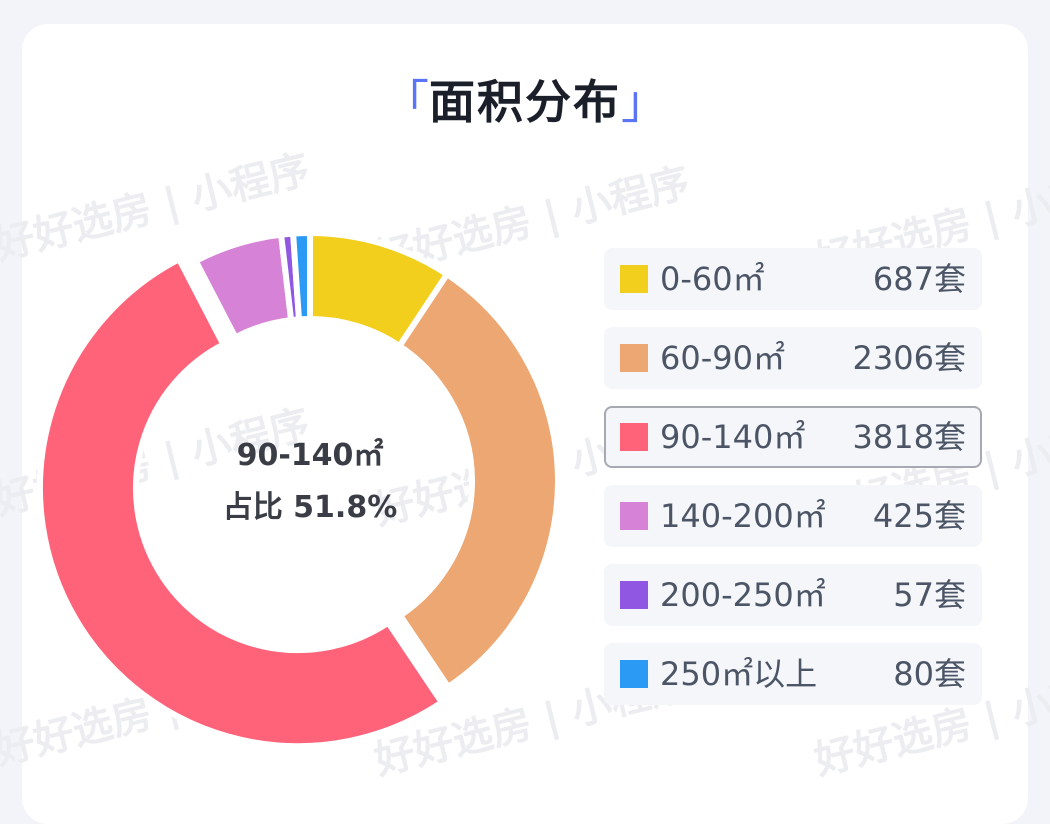  What do you see at coordinates (739, 674) in the screenshot?
I see `legend-label: 250㎡以上` at bounding box center [739, 674].